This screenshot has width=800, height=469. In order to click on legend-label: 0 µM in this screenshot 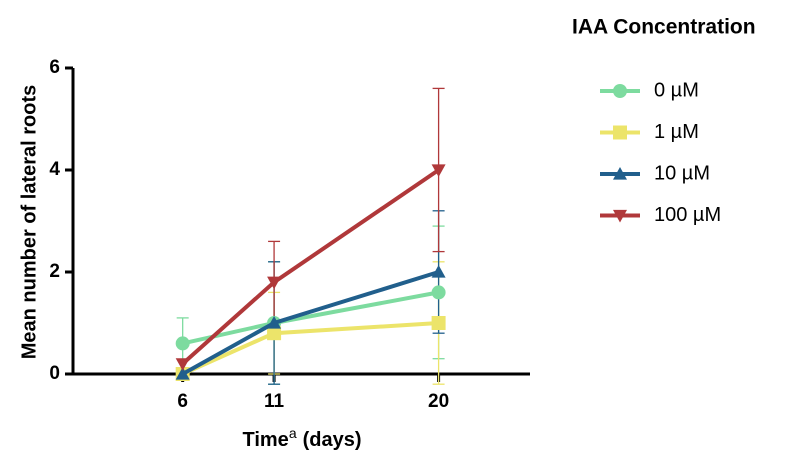, I will do `click(676, 90)`.